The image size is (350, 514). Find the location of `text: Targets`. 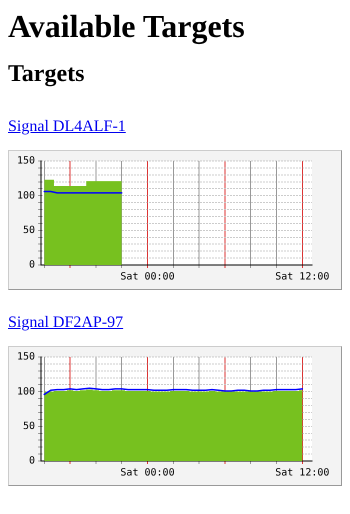

text: Targets is located at coordinates (47, 74).